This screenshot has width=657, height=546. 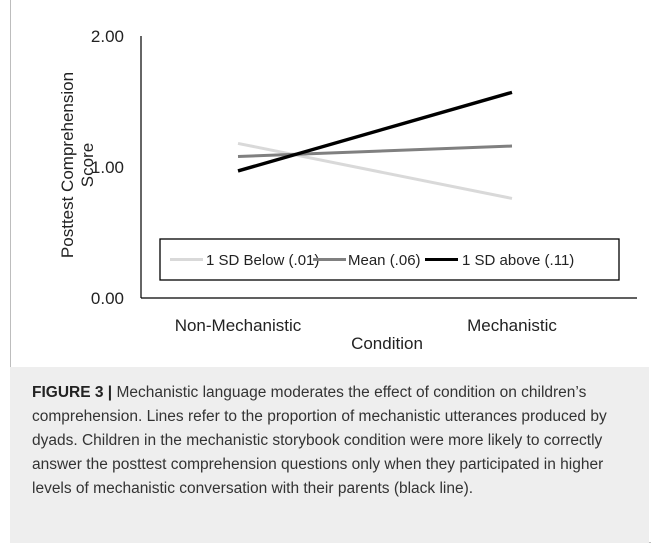 I want to click on y-axis-title-line-1: Posttest Comprehension, so click(x=67, y=165).